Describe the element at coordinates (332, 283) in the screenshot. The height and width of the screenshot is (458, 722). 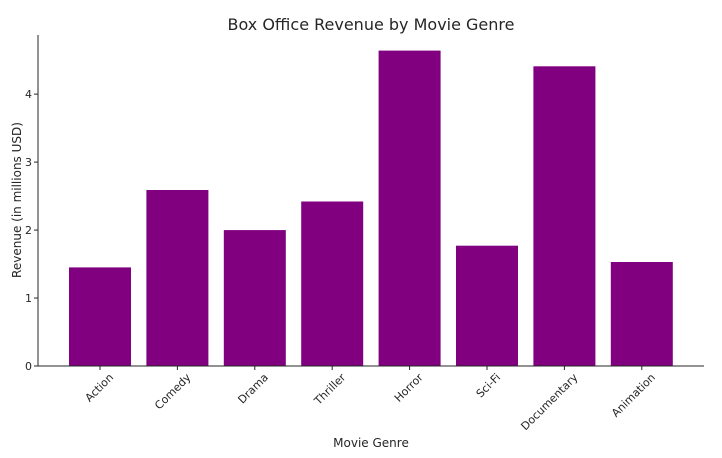
I see `bar-thriller` at that location.